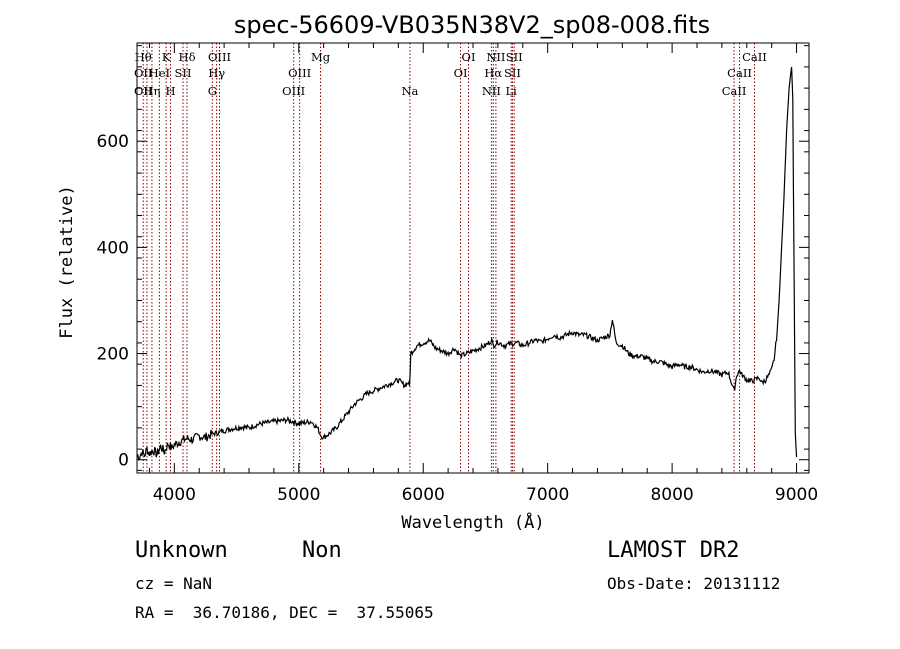 Image resolution: width=900 pixels, height=649 pixels. What do you see at coordinates (113, 248) in the screenshot?
I see `y-tick-label: 400` at bounding box center [113, 248].